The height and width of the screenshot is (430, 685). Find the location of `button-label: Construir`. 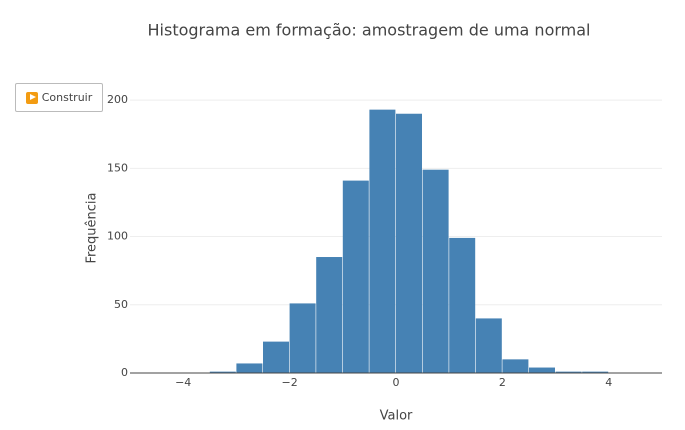

button-label: Construir is located at coordinates (67, 97).